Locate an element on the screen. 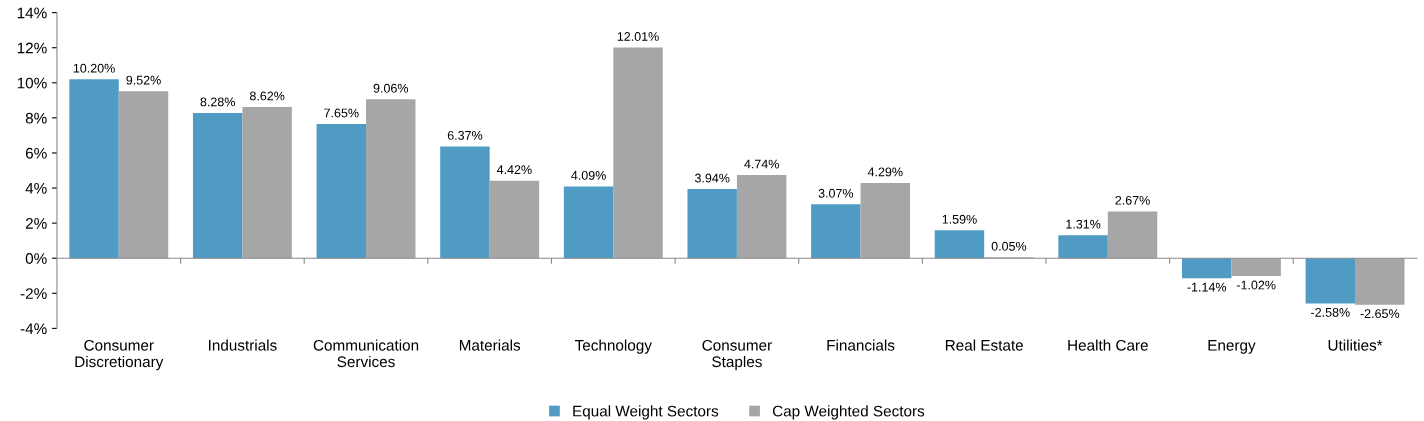 The width and height of the screenshot is (1424, 421). data-label: 12.01% is located at coordinates (638, 36).